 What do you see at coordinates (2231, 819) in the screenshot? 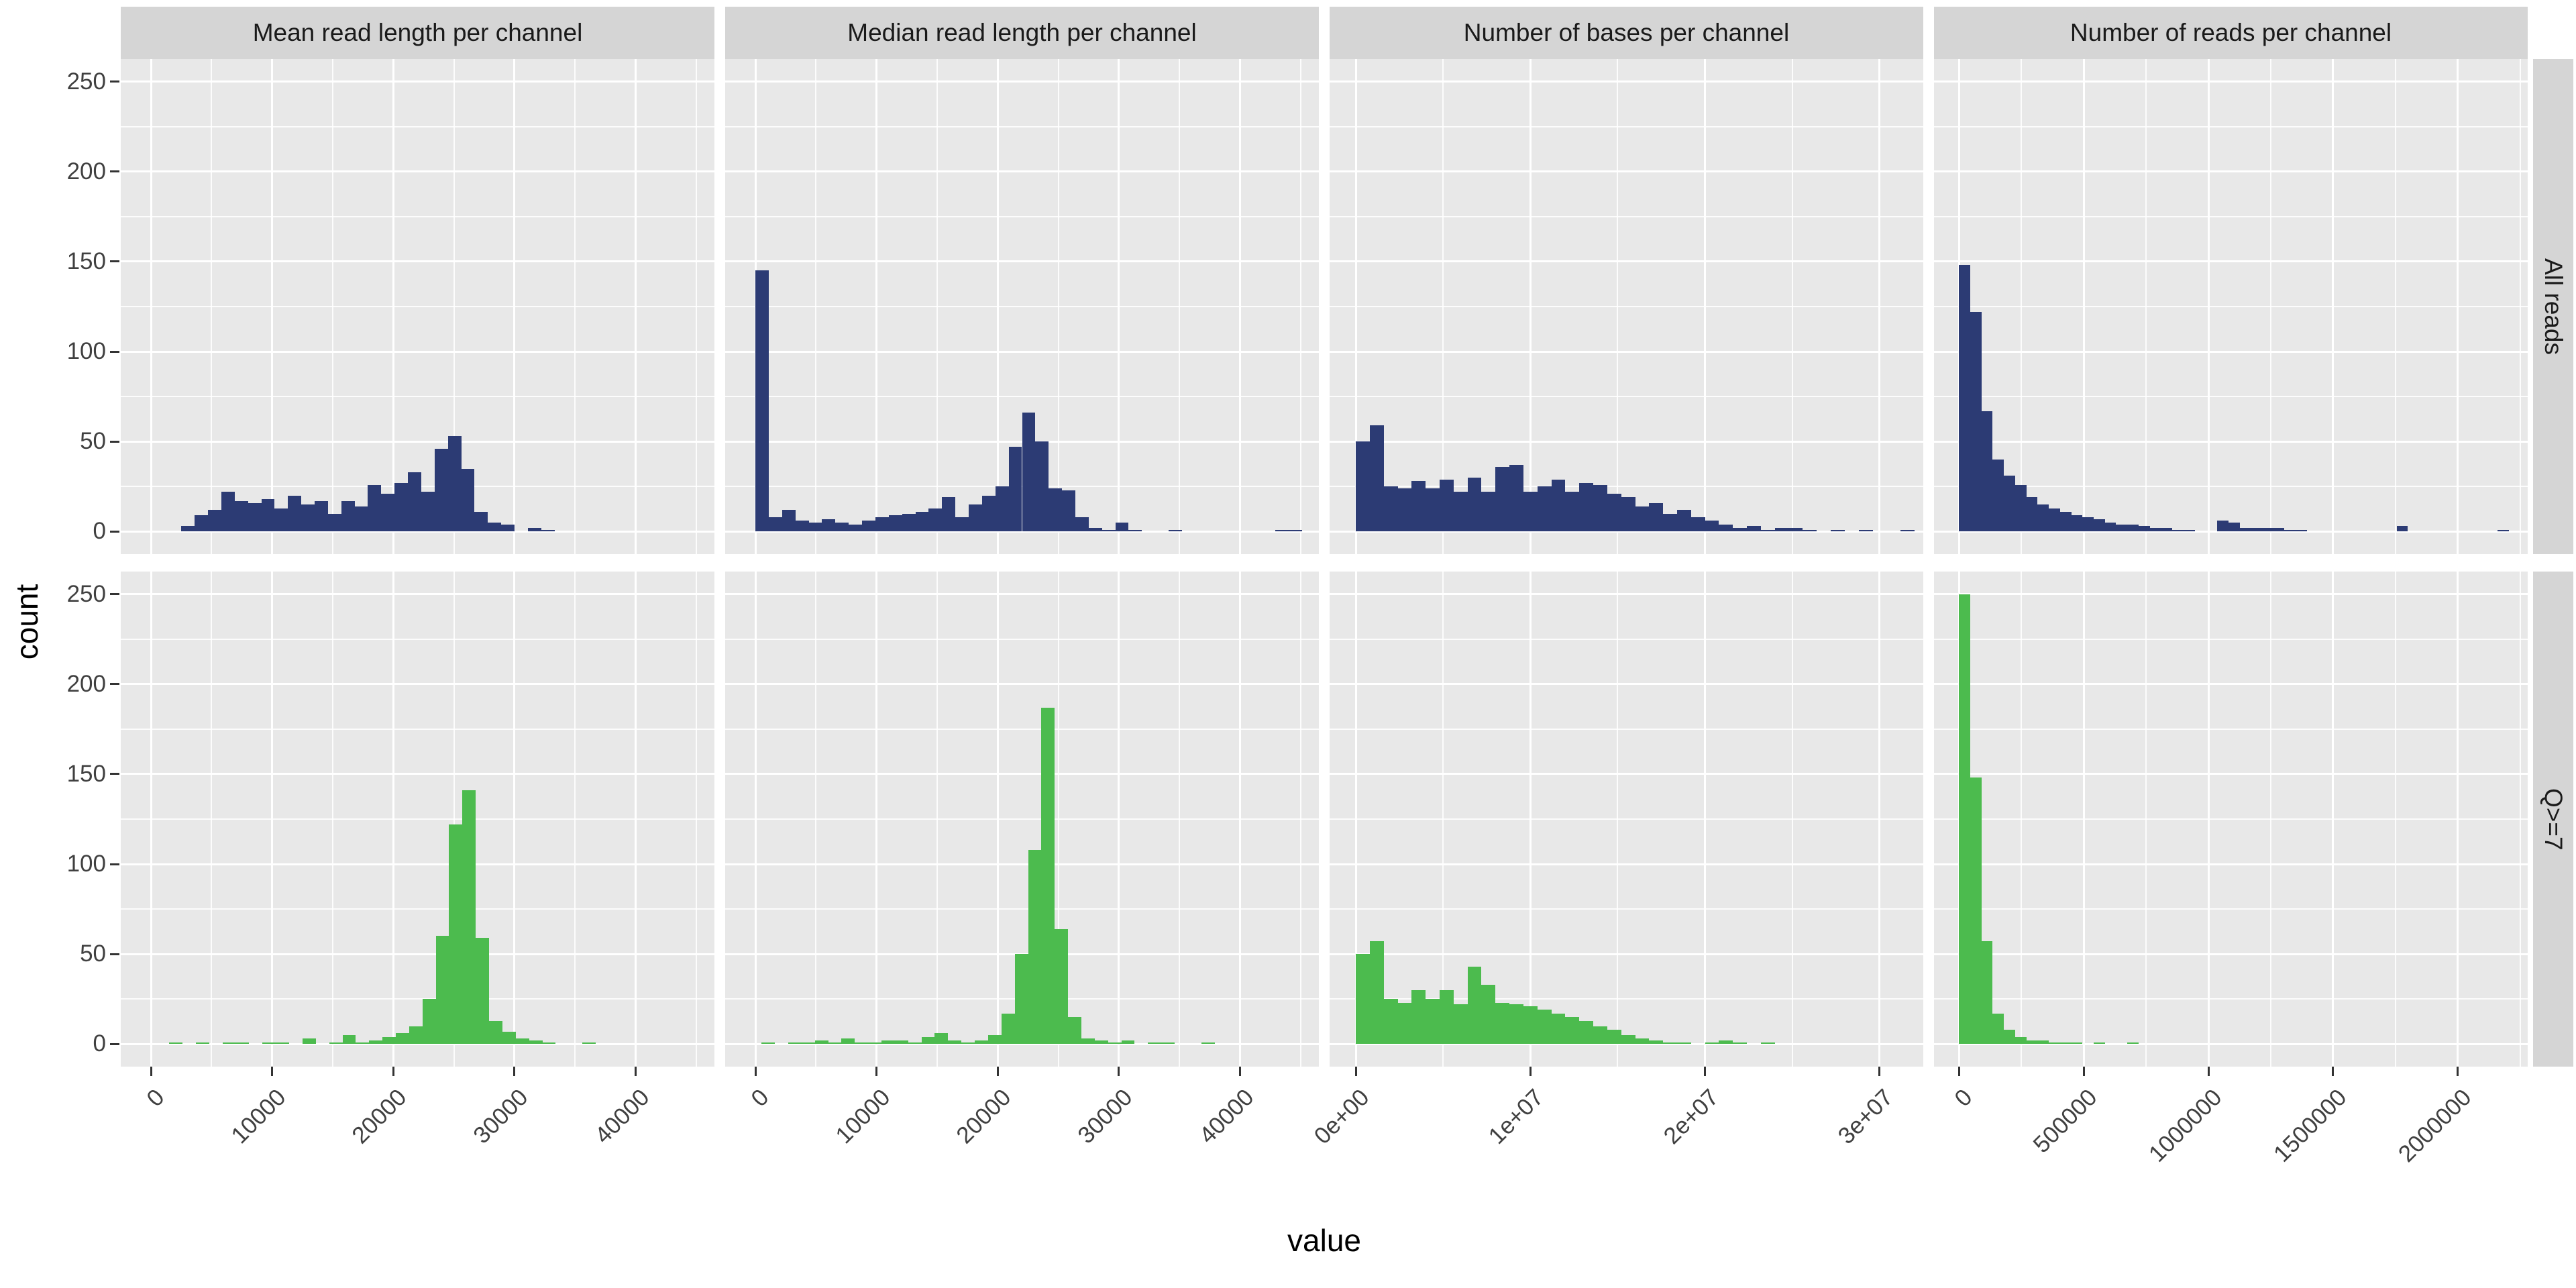
I see `panel-q7-number-of-reads` at bounding box center [2231, 819].